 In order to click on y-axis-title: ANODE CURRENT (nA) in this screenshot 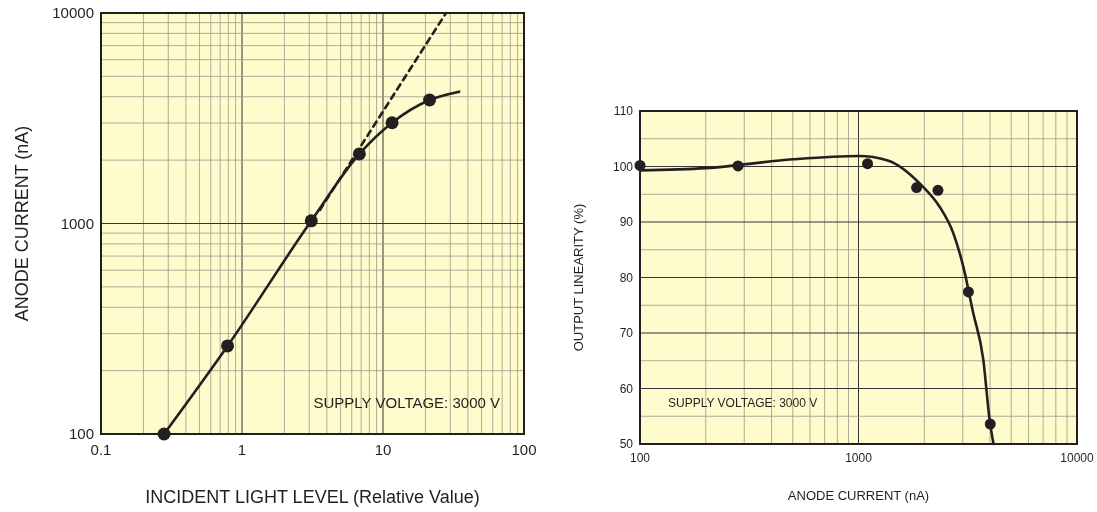, I will do `click(22, 223)`.